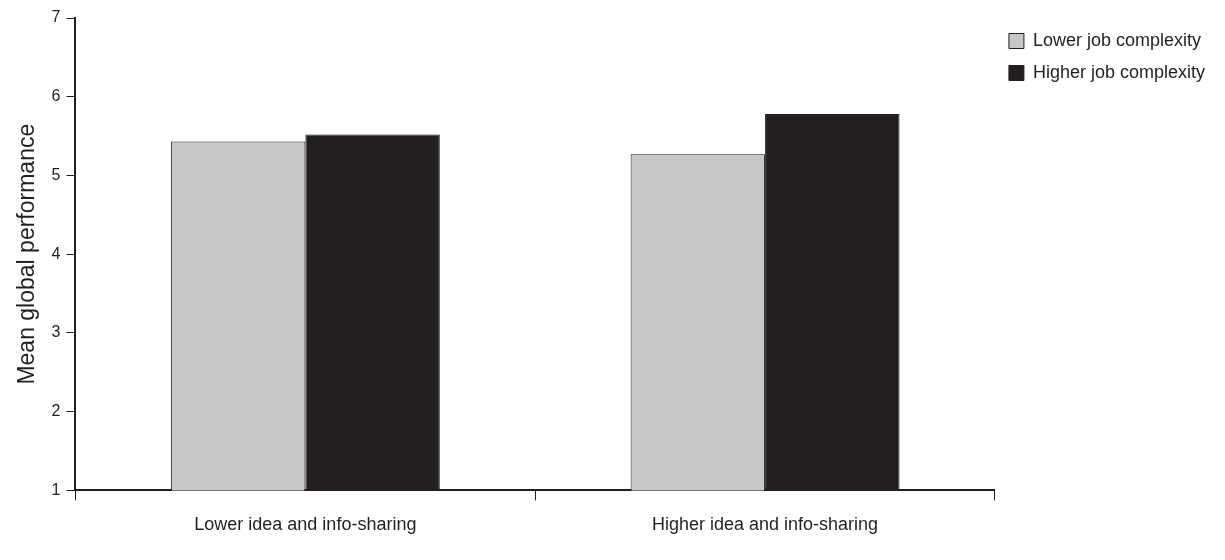  What do you see at coordinates (26, 254) in the screenshot?
I see `y-axis-title: Mean global performance` at bounding box center [26, 254].